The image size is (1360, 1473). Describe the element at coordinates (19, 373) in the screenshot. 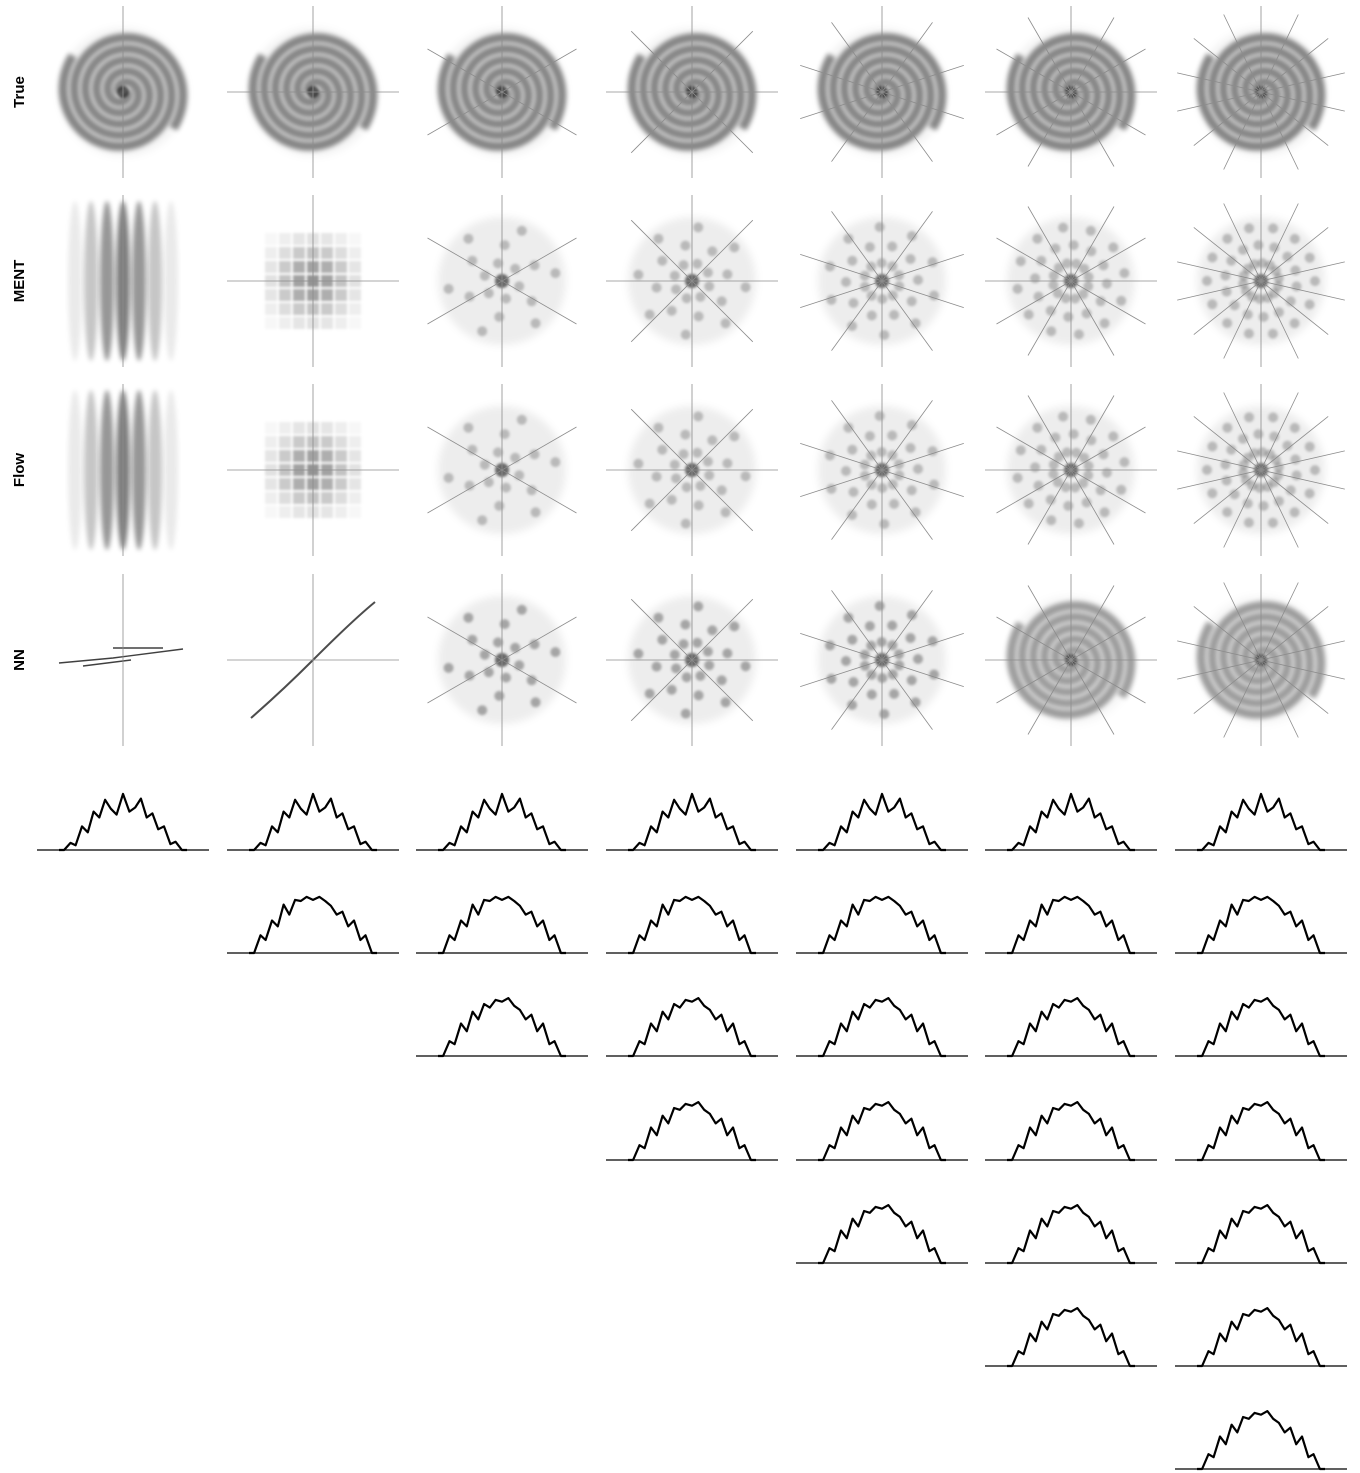

I see `row-labels: True MENT Flow NN` at that location.